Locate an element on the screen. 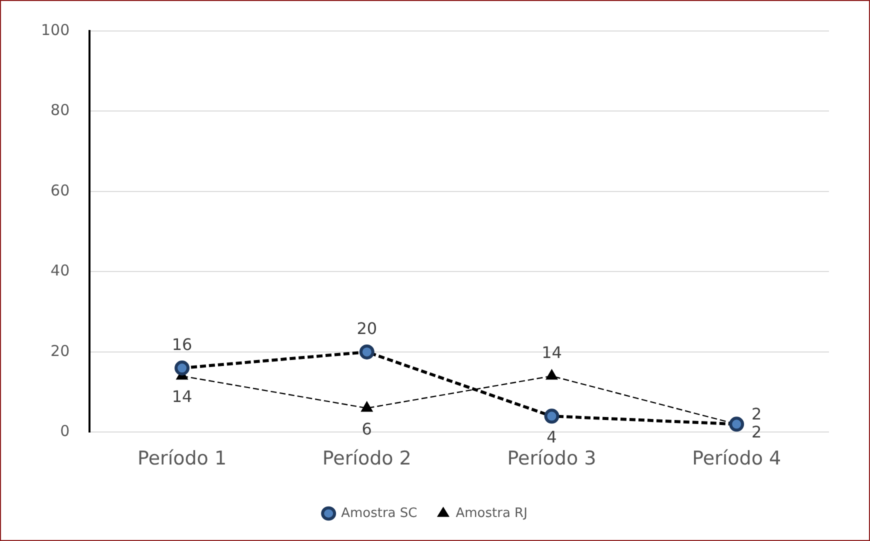  x-tick-label: Período 3 is located at coordinates (551, 459).